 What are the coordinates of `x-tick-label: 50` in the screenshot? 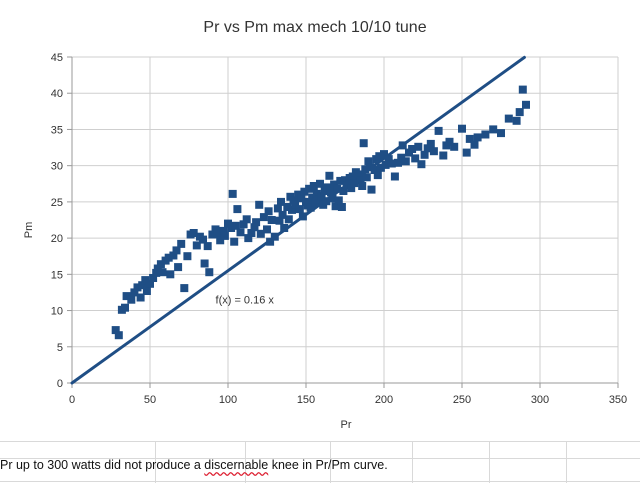 It's located at (150, 400).